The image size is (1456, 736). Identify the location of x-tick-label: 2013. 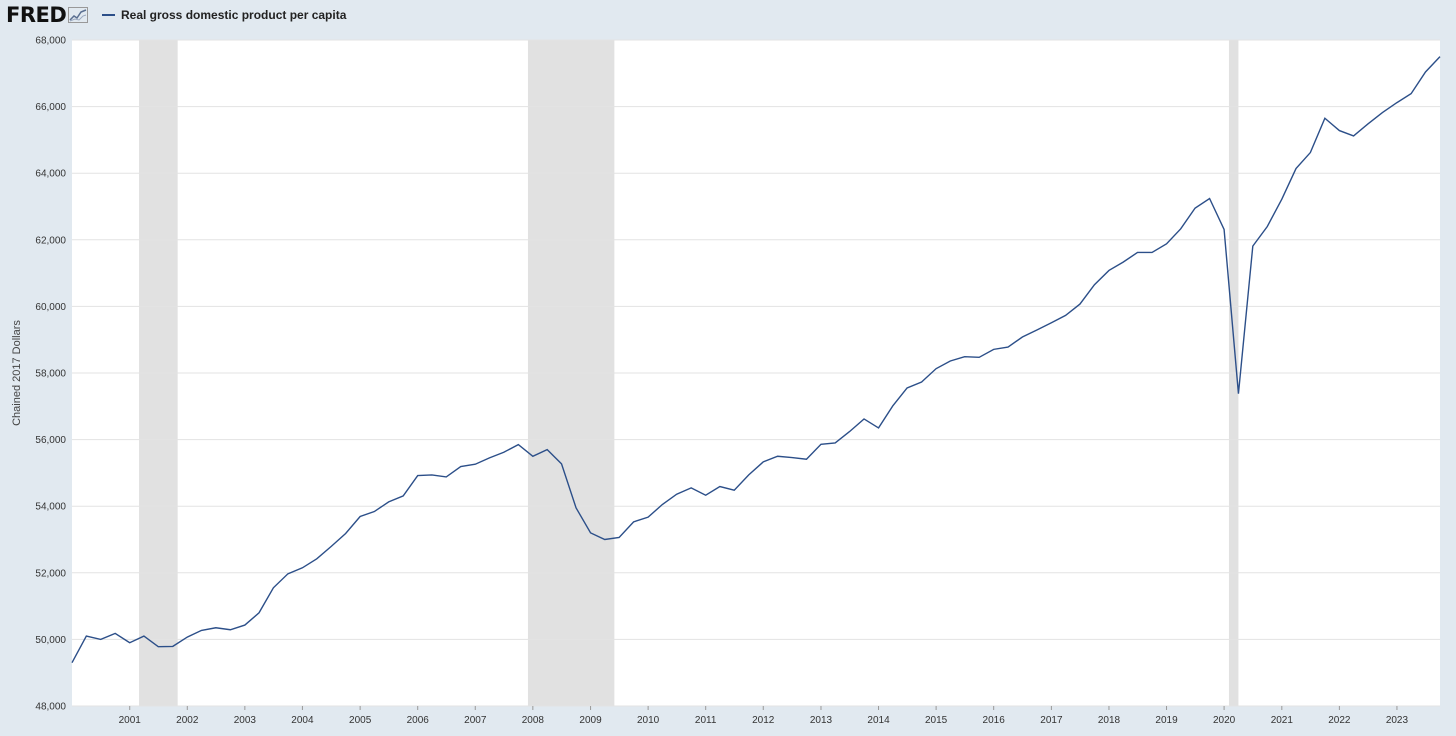
(821, 720).